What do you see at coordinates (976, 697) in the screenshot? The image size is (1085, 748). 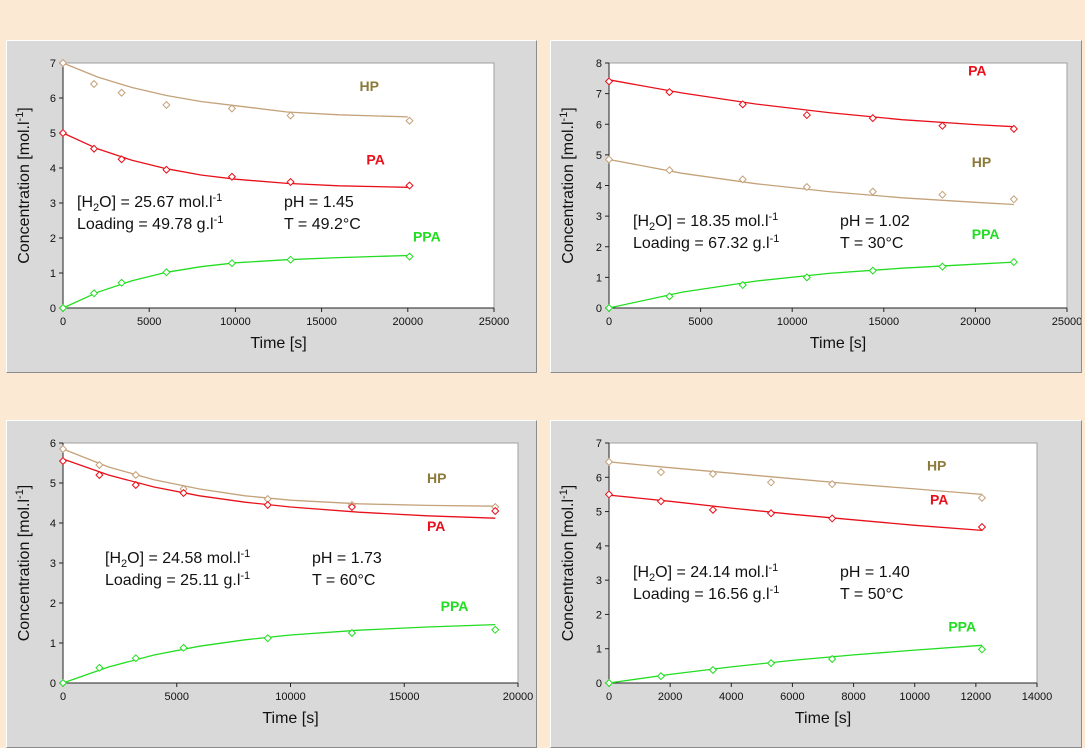 I see `x-tick-label: 12000` at bounding box center [976, 697].